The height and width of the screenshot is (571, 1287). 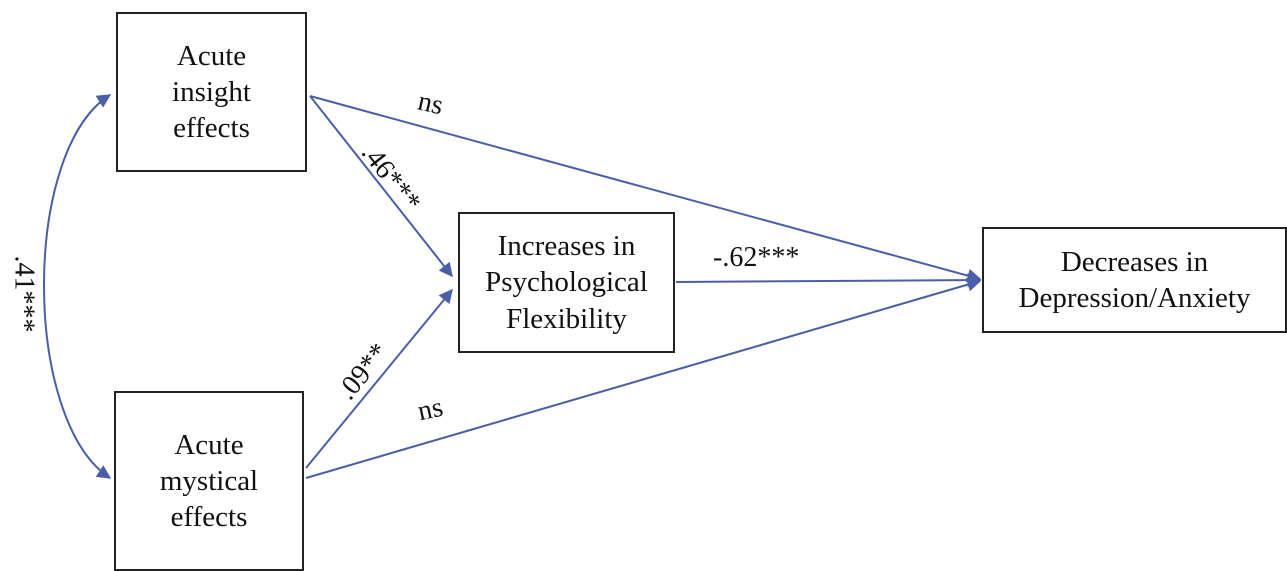 I want to click on node-line: insight, so click(x=211, y=91).